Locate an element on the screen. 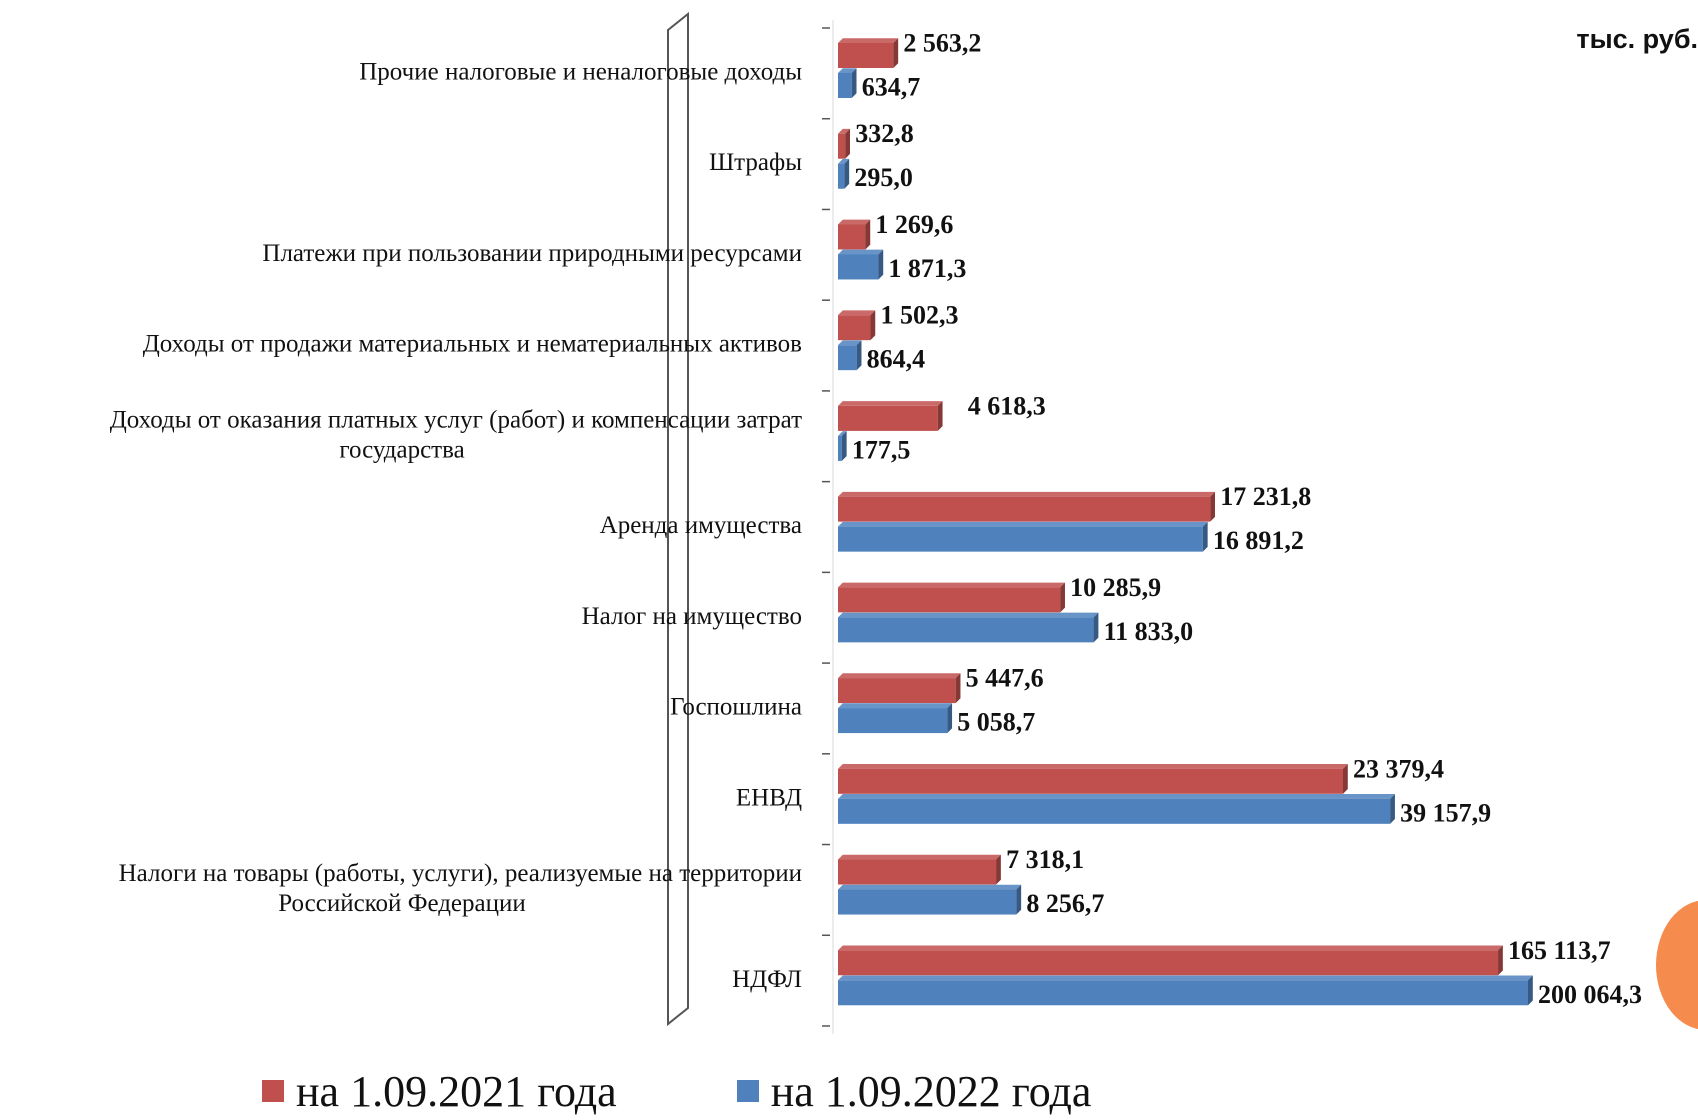  category-label: Аренда имущества is located at coordinates (701, 525).